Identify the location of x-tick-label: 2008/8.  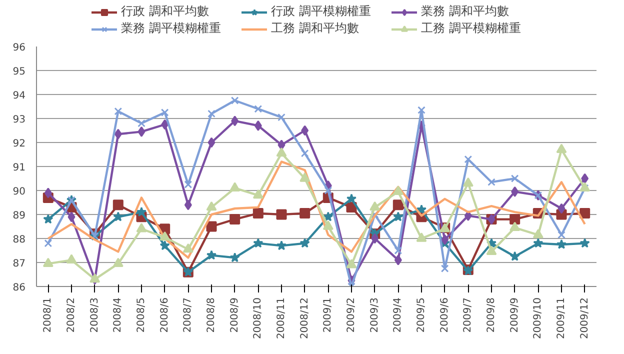
(211, 315).